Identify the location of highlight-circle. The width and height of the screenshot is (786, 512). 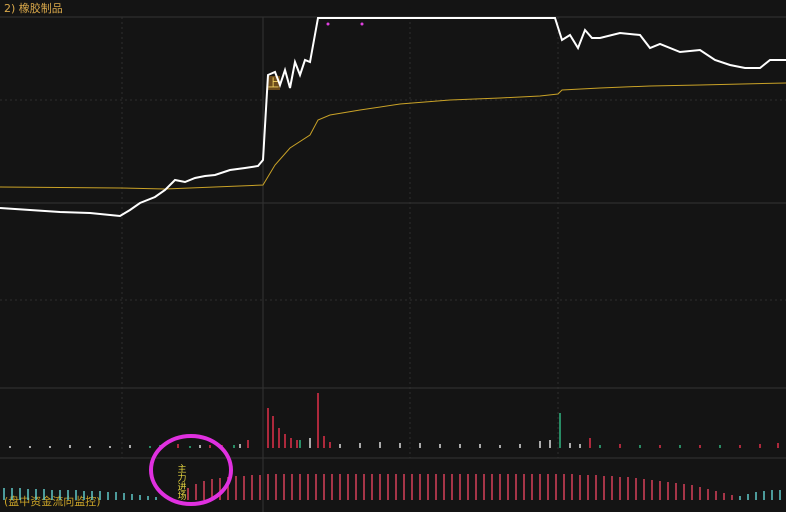
(191, 470).